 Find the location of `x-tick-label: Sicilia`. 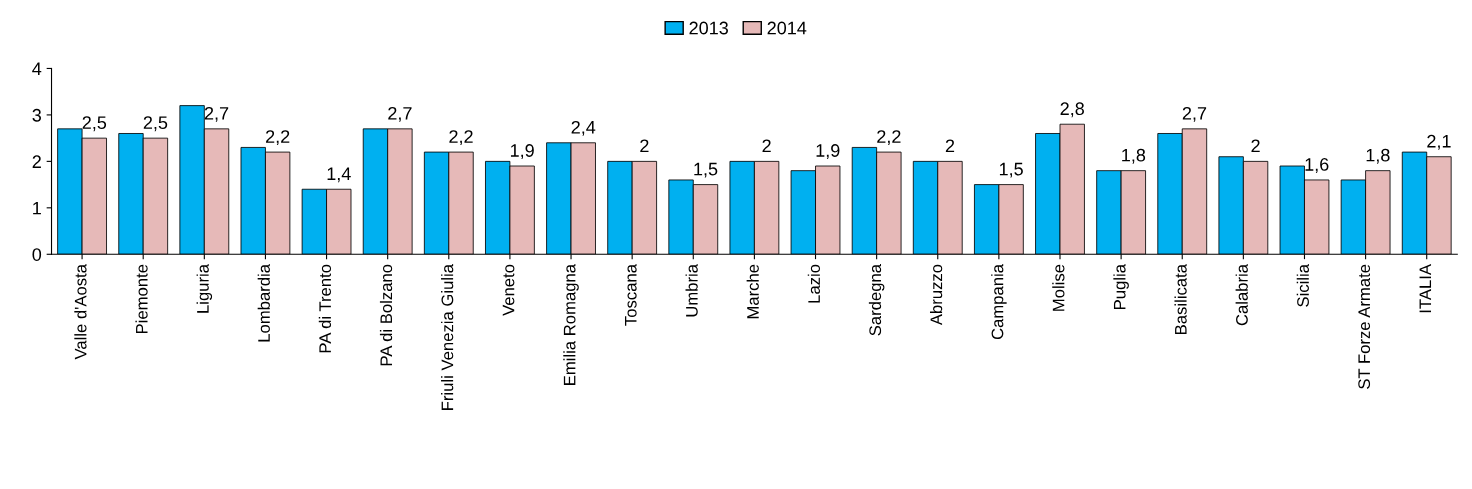

x-tick-label: Sicilia is located at coordinates (1302, 285).